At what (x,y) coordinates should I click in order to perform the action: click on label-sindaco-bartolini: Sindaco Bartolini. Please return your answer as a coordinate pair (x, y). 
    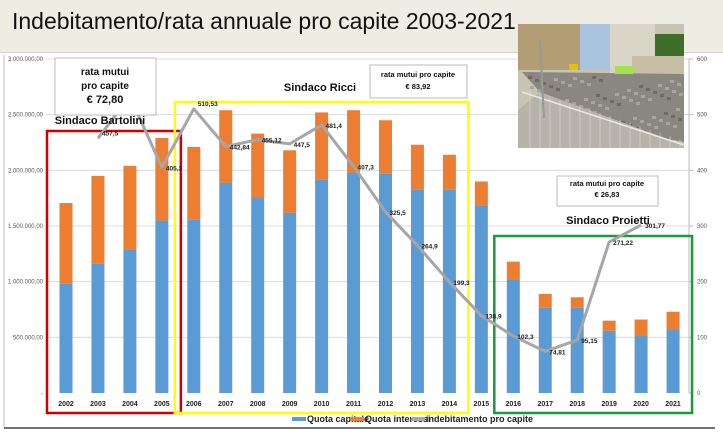
    Looking at the image, I should click on (100, 121).